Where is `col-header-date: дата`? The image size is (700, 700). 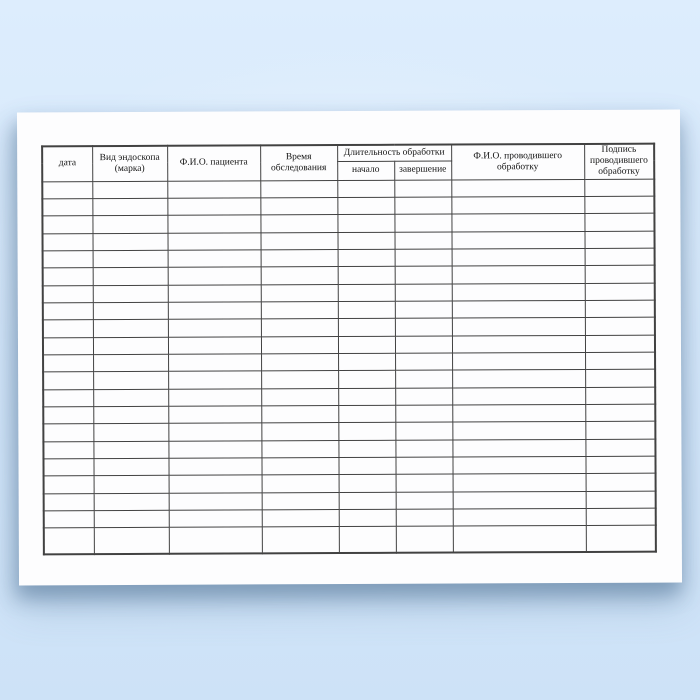 col-header-date: дата is located at coordinates (67, 164).